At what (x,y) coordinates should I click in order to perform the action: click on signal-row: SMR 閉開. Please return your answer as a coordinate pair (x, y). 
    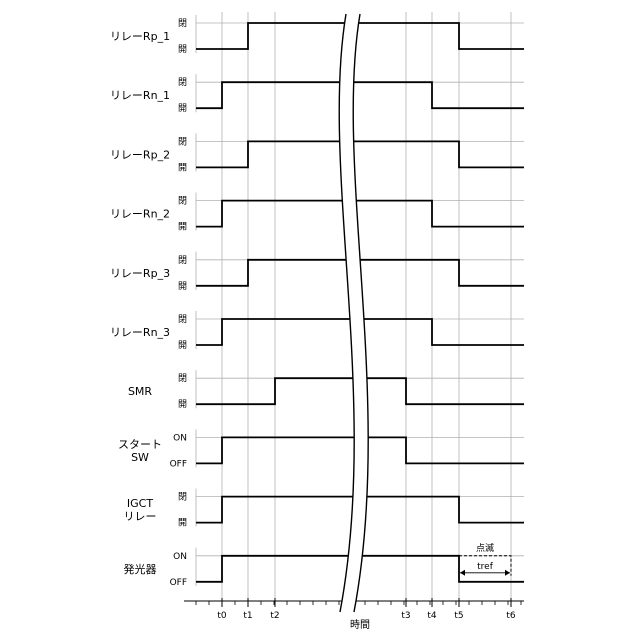
    Looking at the image, I should click on (326, 390).